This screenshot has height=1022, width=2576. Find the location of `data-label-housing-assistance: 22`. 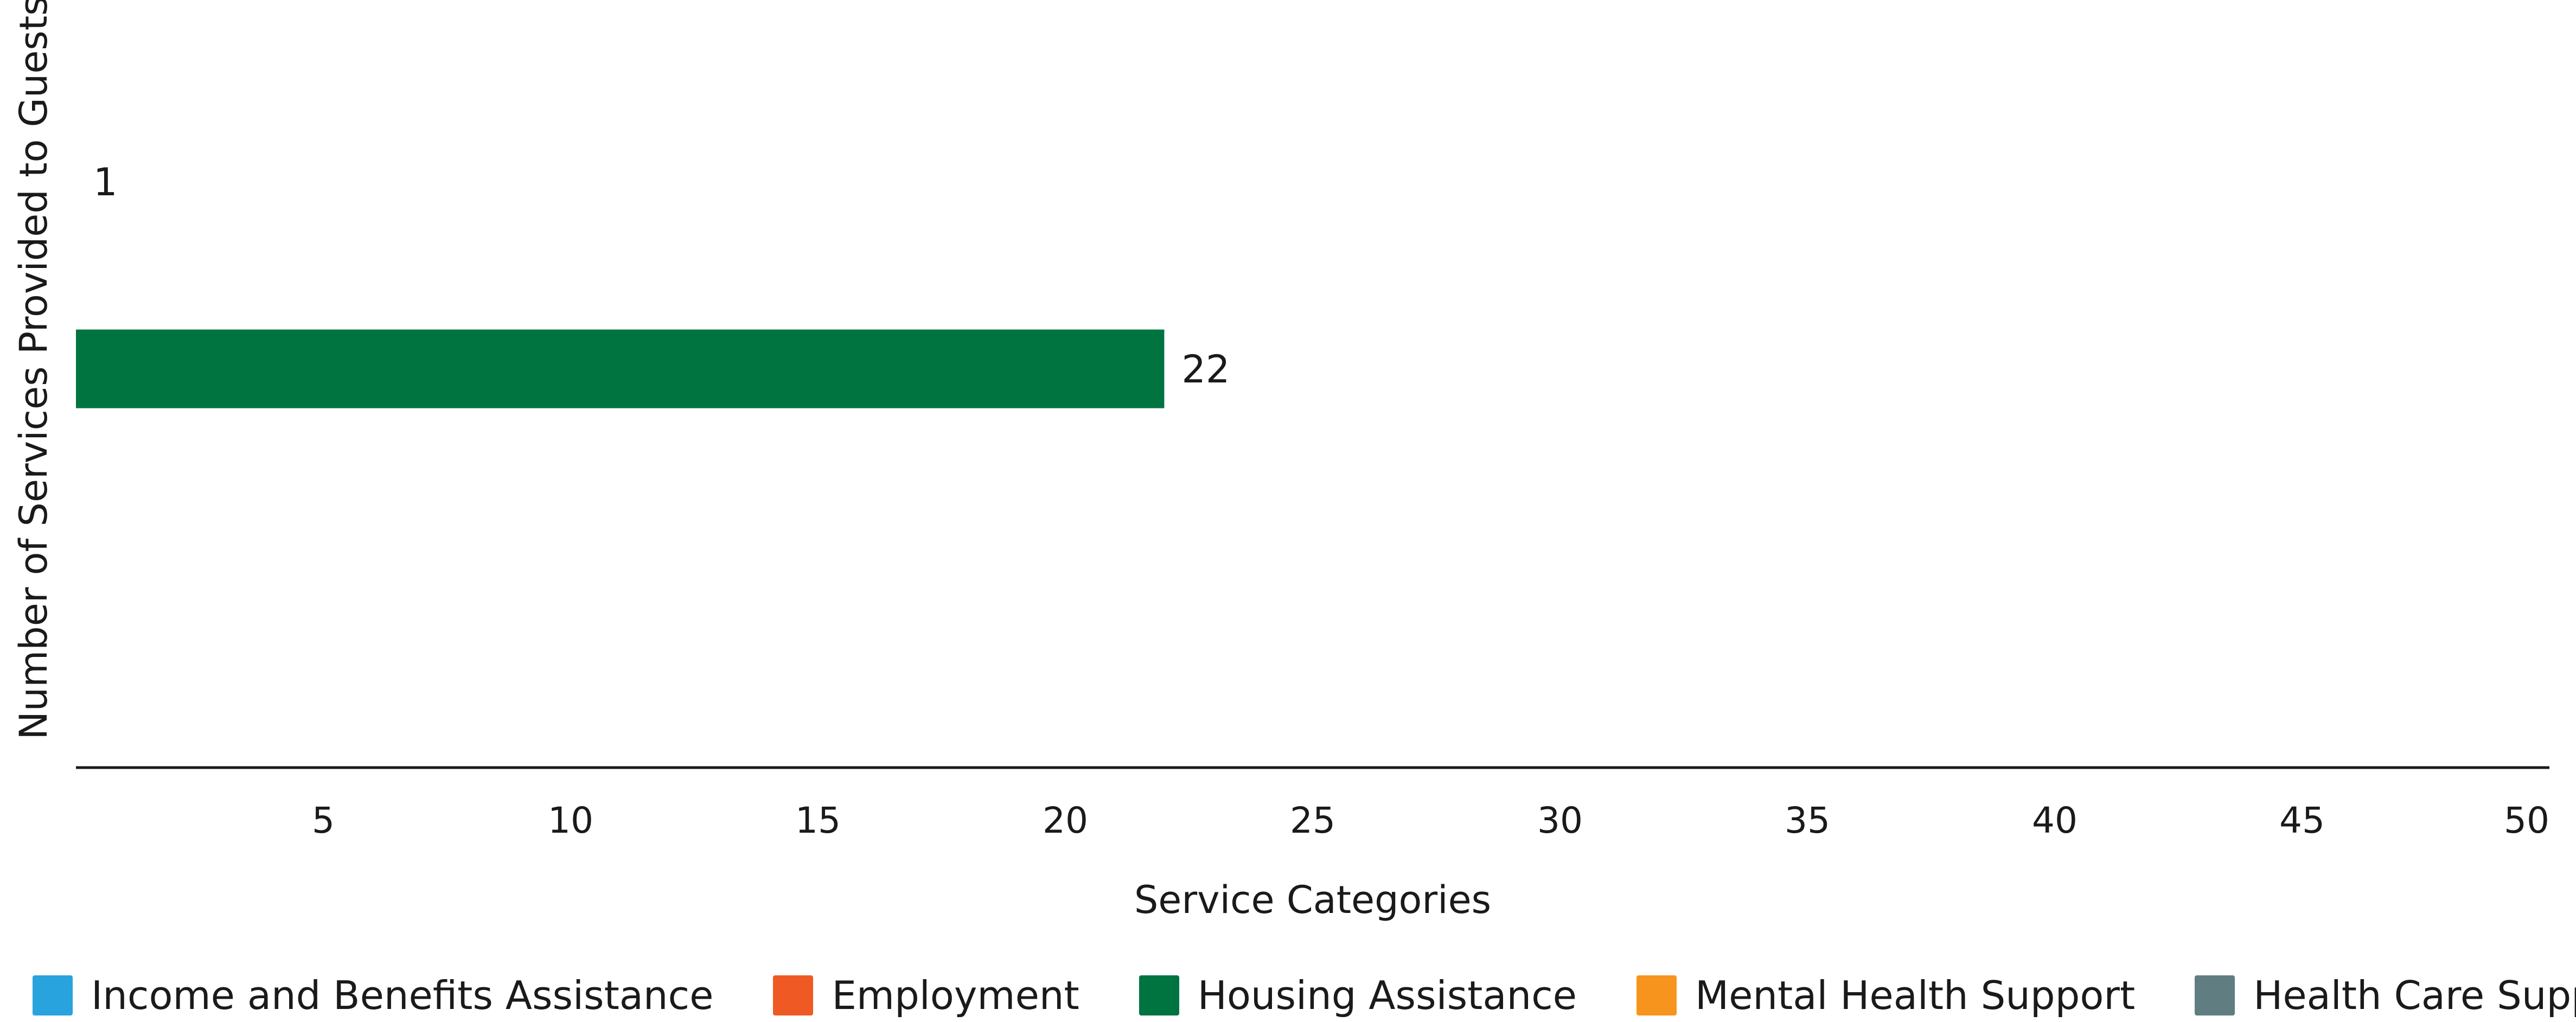

data-label-housing-assistance: 22 is located at coordinates (1205, 369).